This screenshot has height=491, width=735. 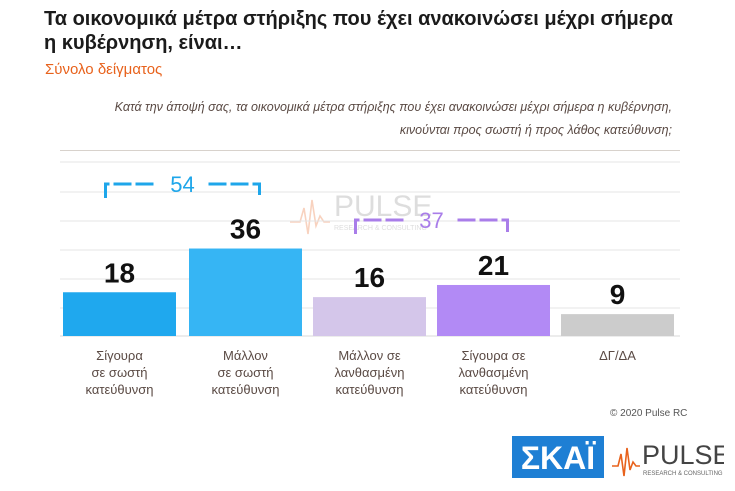 I want to click on value-label-0: 18, so click(x=119, y=272).